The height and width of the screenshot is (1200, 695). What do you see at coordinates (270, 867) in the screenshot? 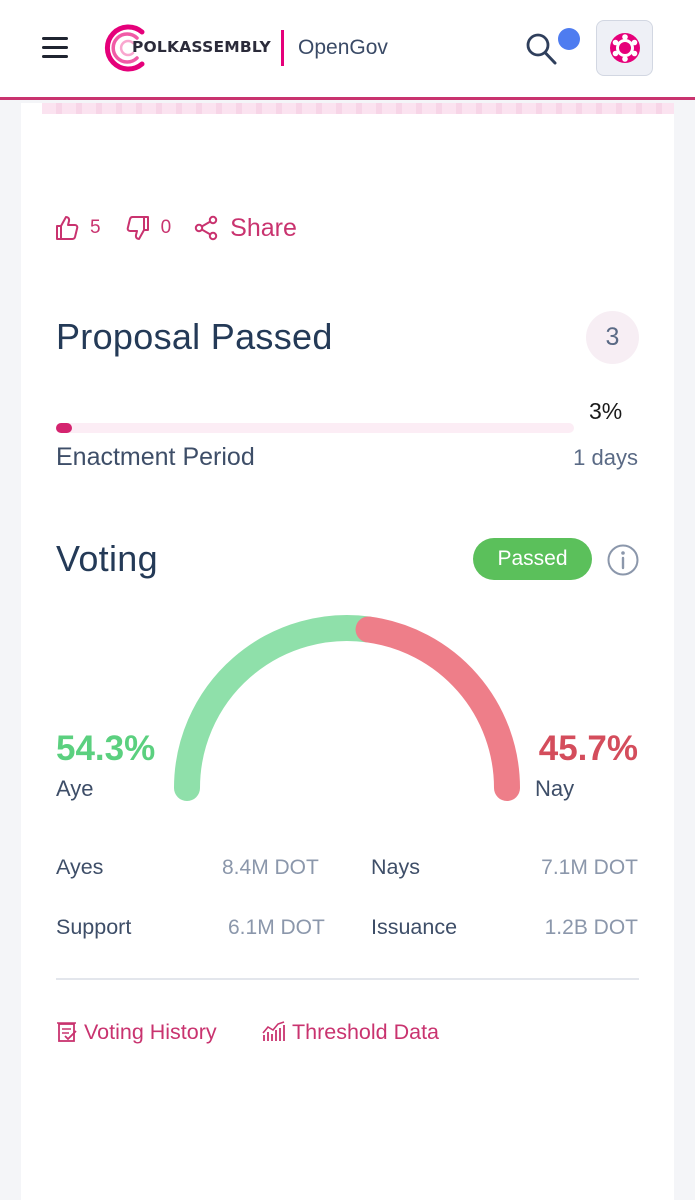
I see `ayes-value: 8.4M DOT` at bounding box center [270, 867].